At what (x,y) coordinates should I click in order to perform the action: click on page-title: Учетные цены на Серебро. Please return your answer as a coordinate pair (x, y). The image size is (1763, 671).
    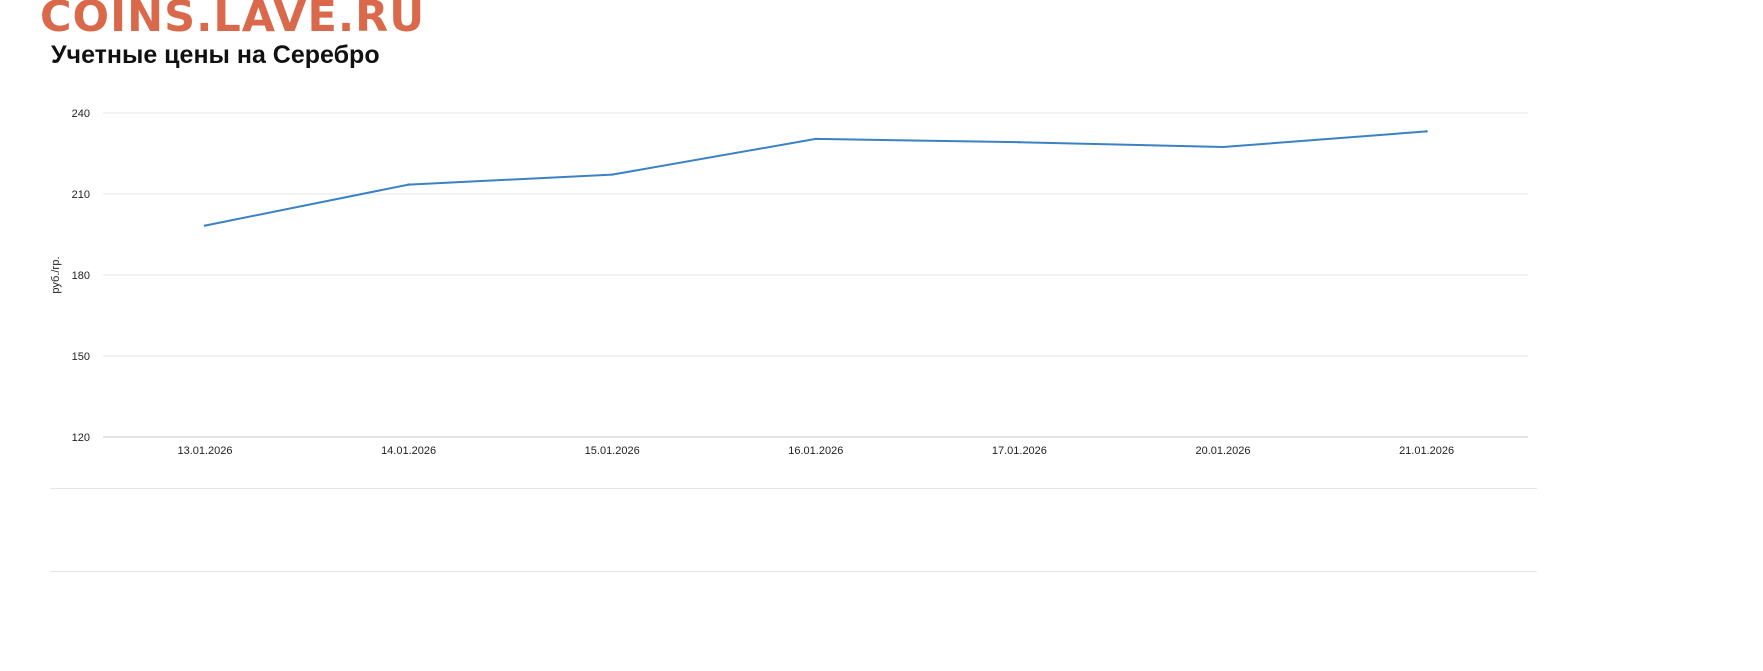
    Looking at the image, I should click on (215, 55).